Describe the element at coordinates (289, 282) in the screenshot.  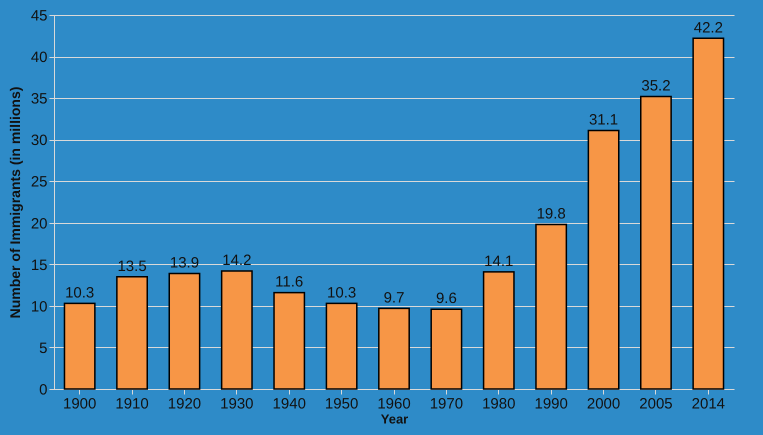
I see `data-label: 11.6` at that location.